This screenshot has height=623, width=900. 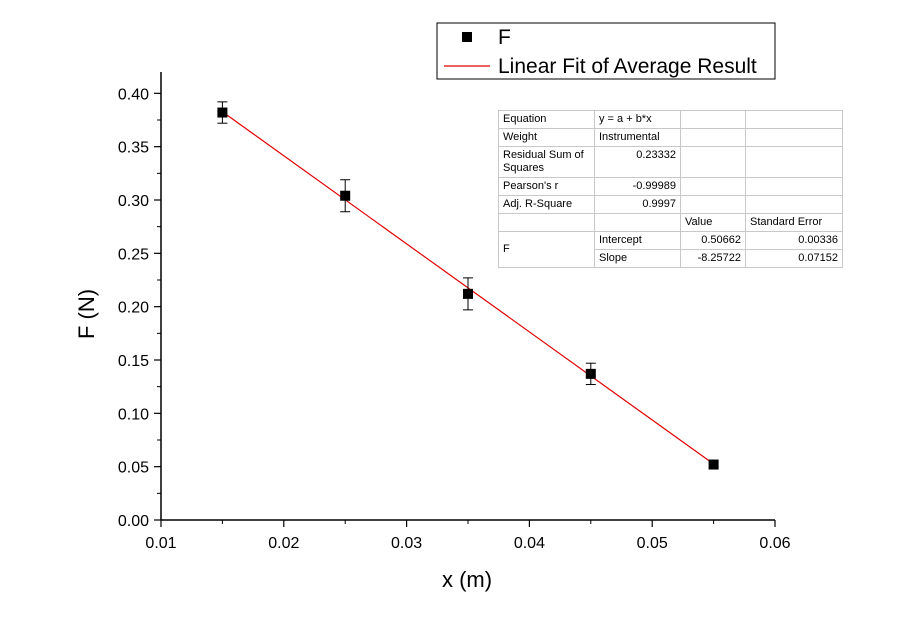 What do you see at coordinates (133, 468) in the screenshot?
I see `y-tick-label: 0.05` at bounding box center [133, 468].